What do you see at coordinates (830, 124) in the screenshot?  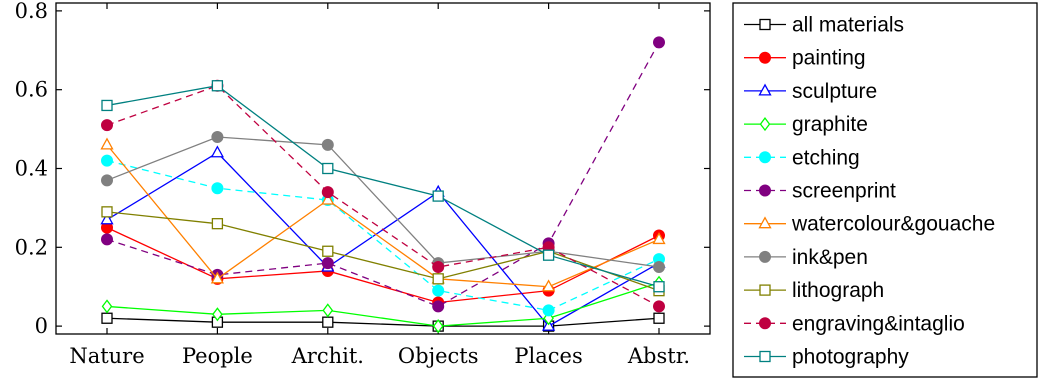 I see `legend-label: graphite` at bounding box center [830, 124].